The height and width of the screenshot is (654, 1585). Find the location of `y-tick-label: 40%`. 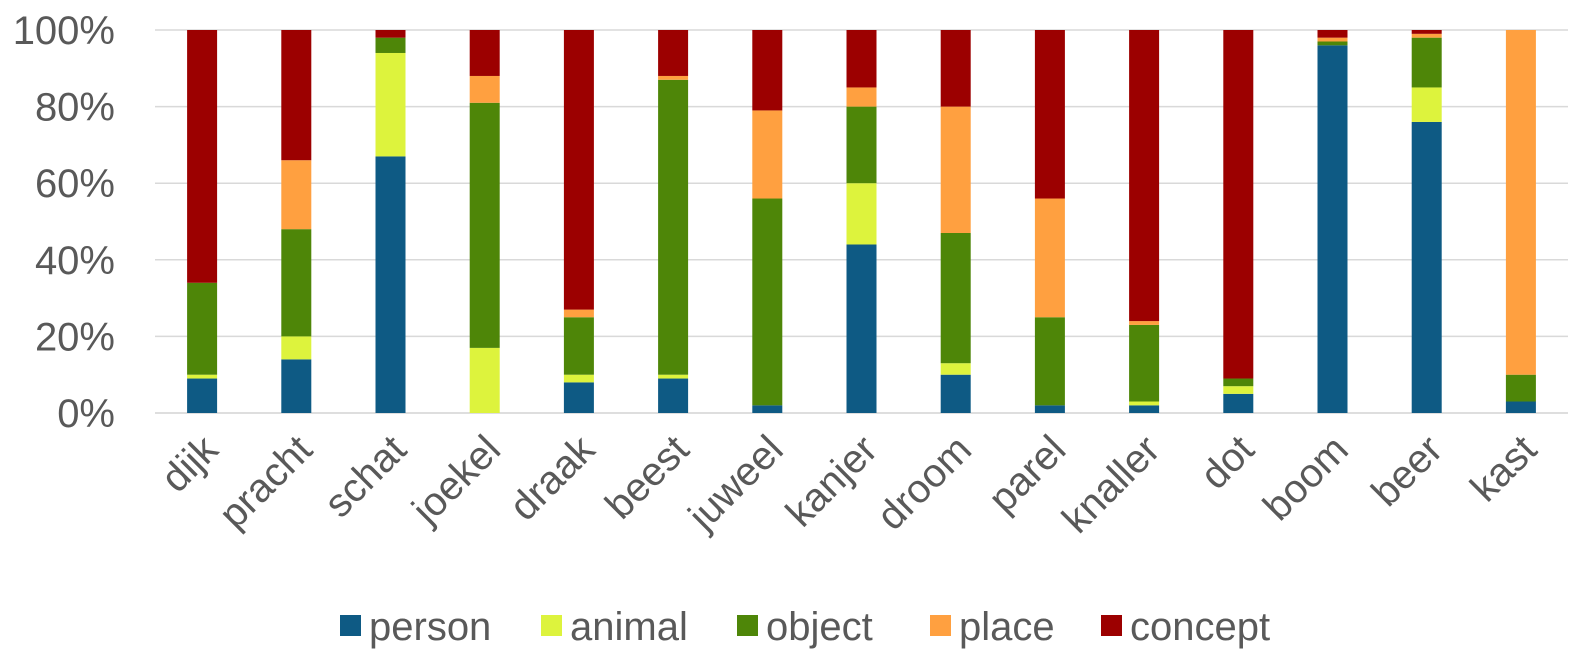

y-tick-label: 40% is located at coordinates (75, 261).